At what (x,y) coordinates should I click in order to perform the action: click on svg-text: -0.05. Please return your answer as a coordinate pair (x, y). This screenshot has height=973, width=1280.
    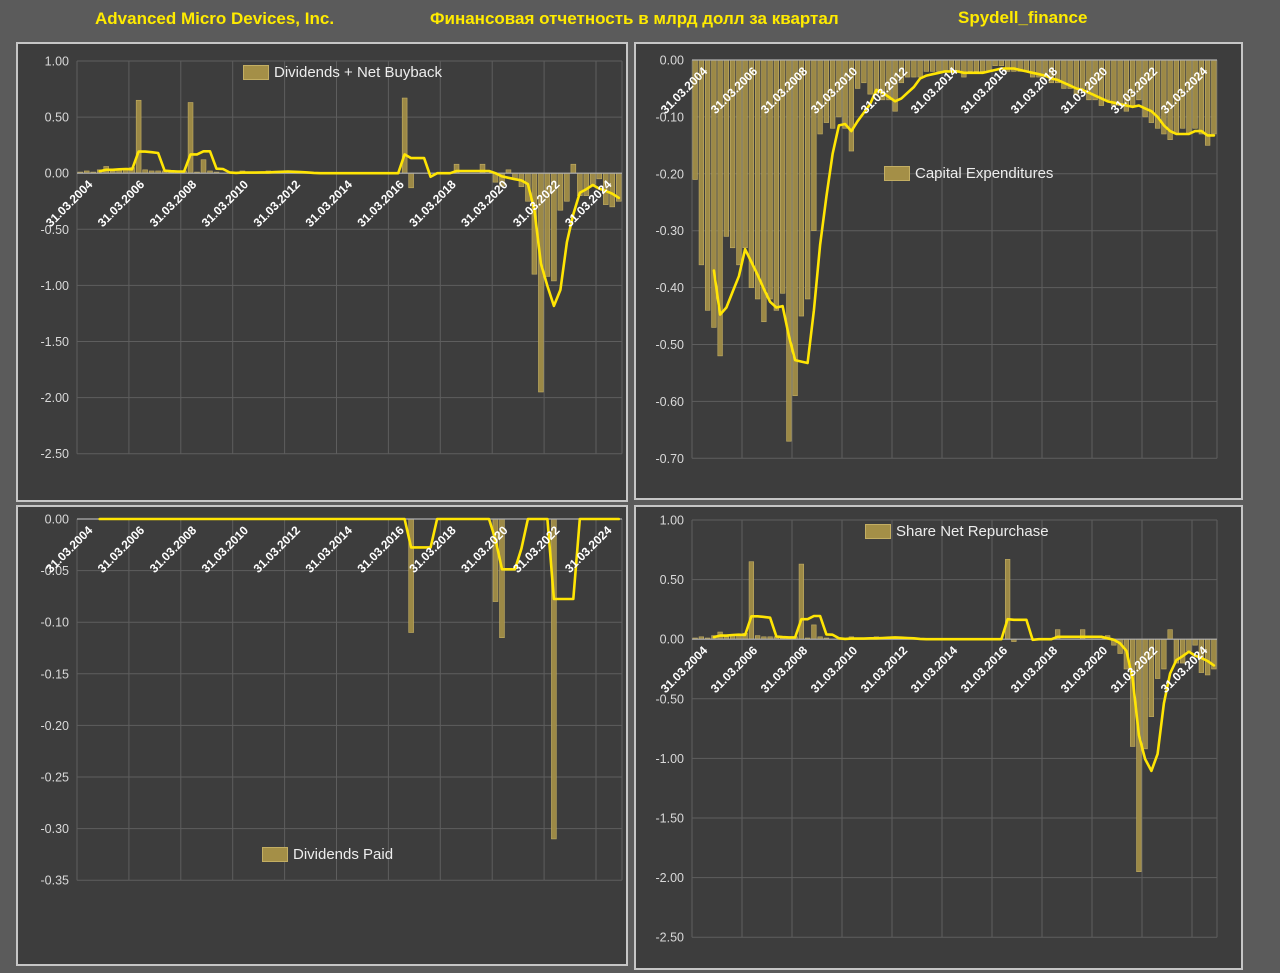
    Looking at the image, I should click on (55, 571).